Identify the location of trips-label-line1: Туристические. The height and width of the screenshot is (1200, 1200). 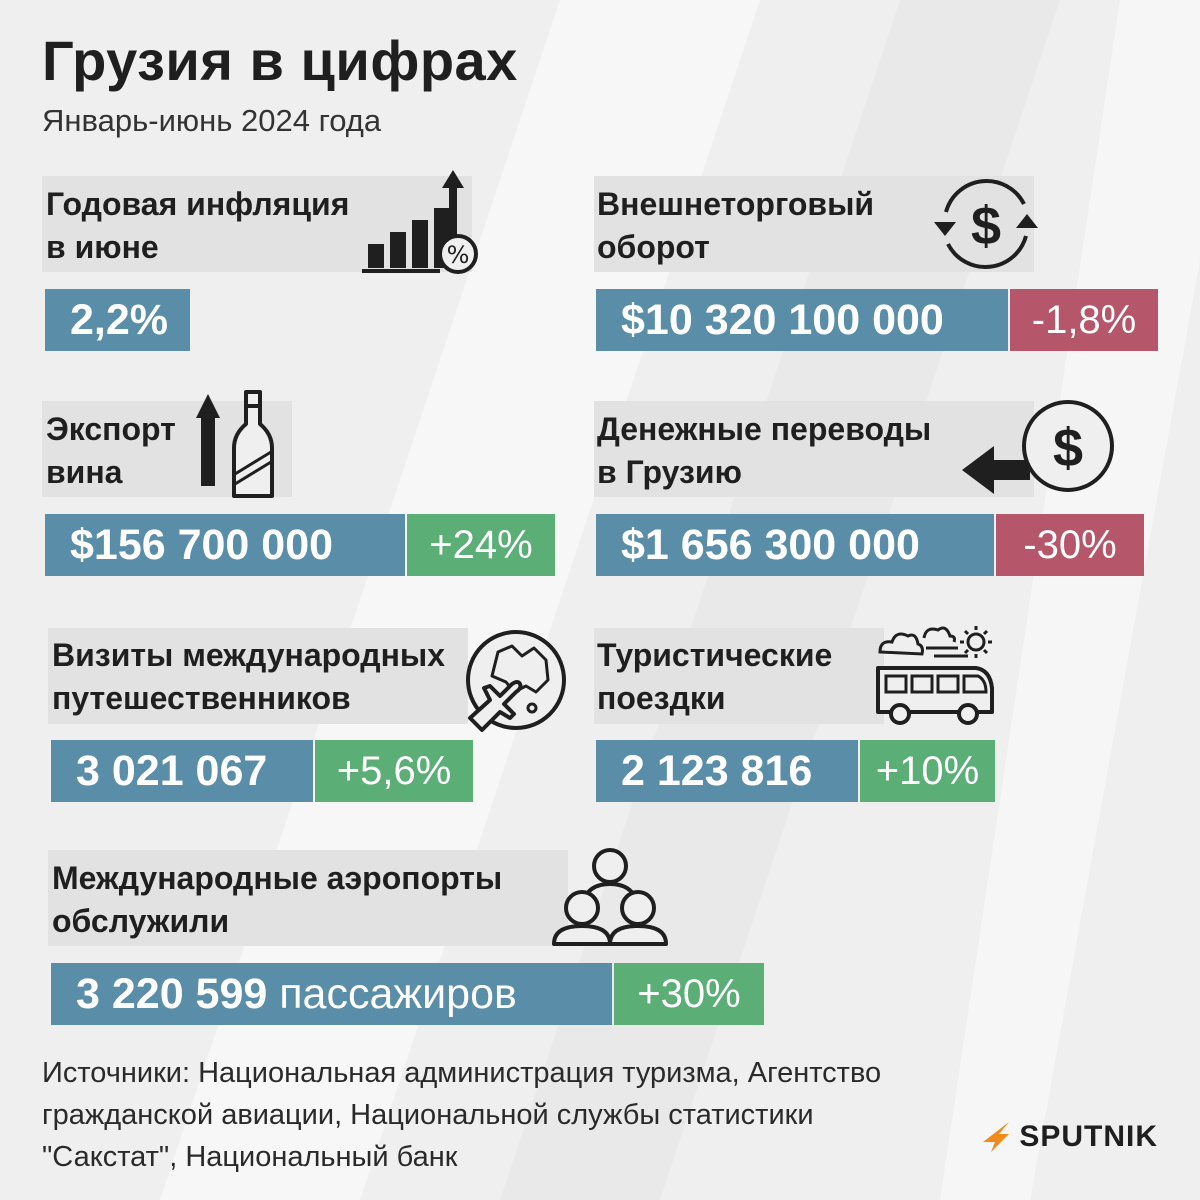
(715, 655).